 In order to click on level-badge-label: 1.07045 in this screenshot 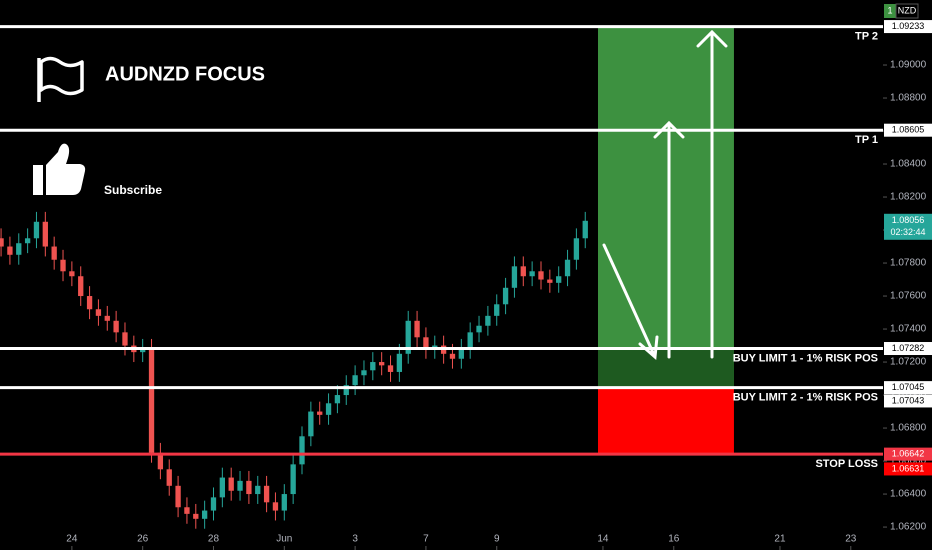, I will do `click(908, 387)`.